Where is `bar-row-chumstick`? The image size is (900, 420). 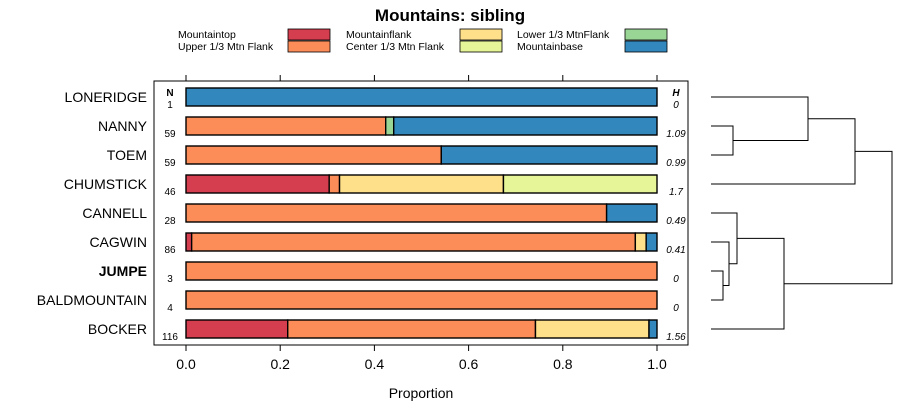
bar-row-chumstick is located at coordinates (421, 184).